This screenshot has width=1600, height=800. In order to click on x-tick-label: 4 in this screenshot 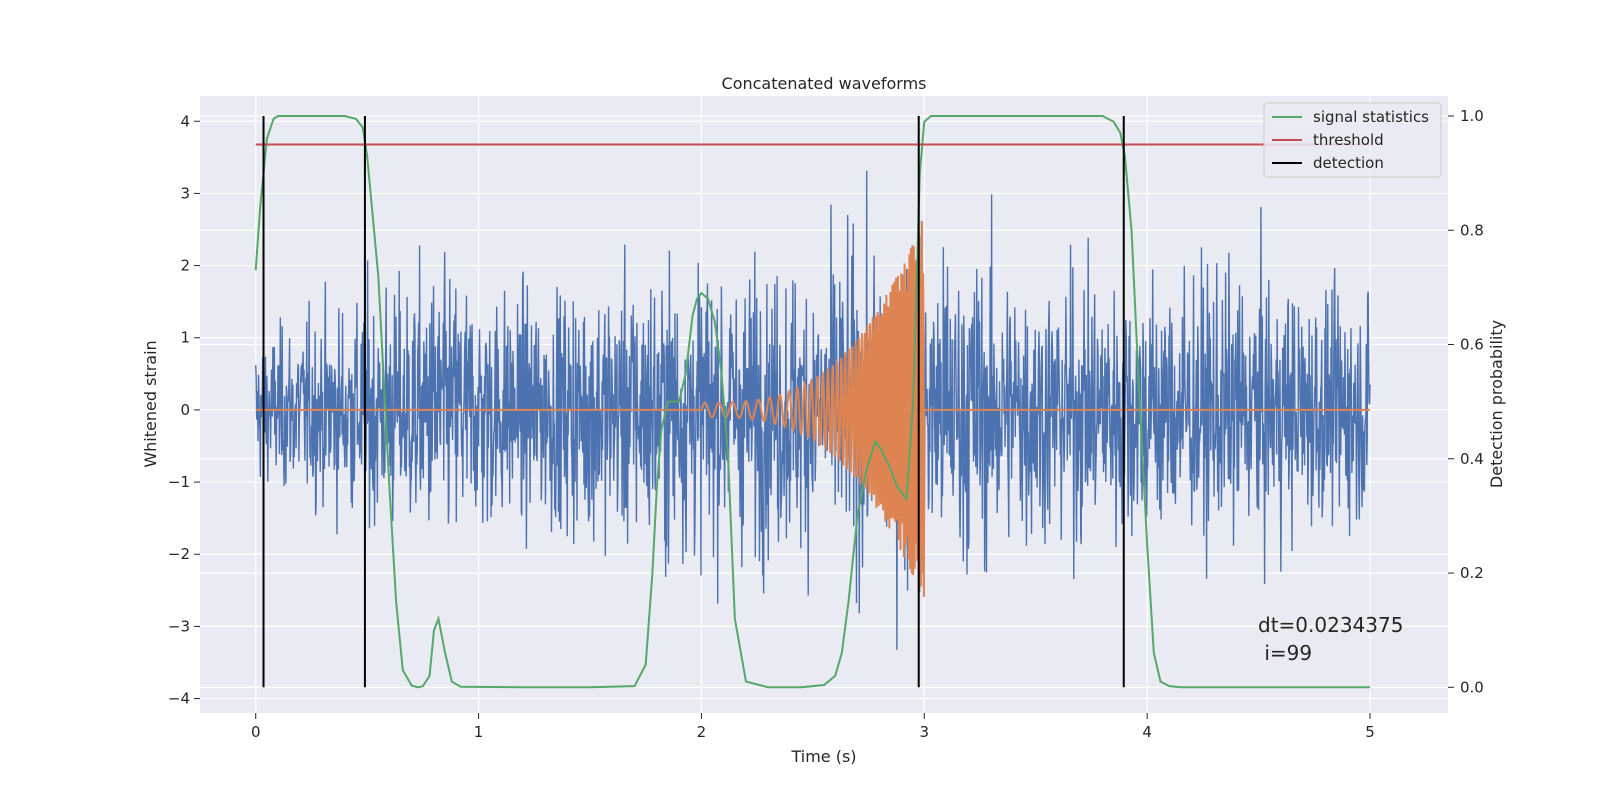, I will do `click(1147, 732)`.